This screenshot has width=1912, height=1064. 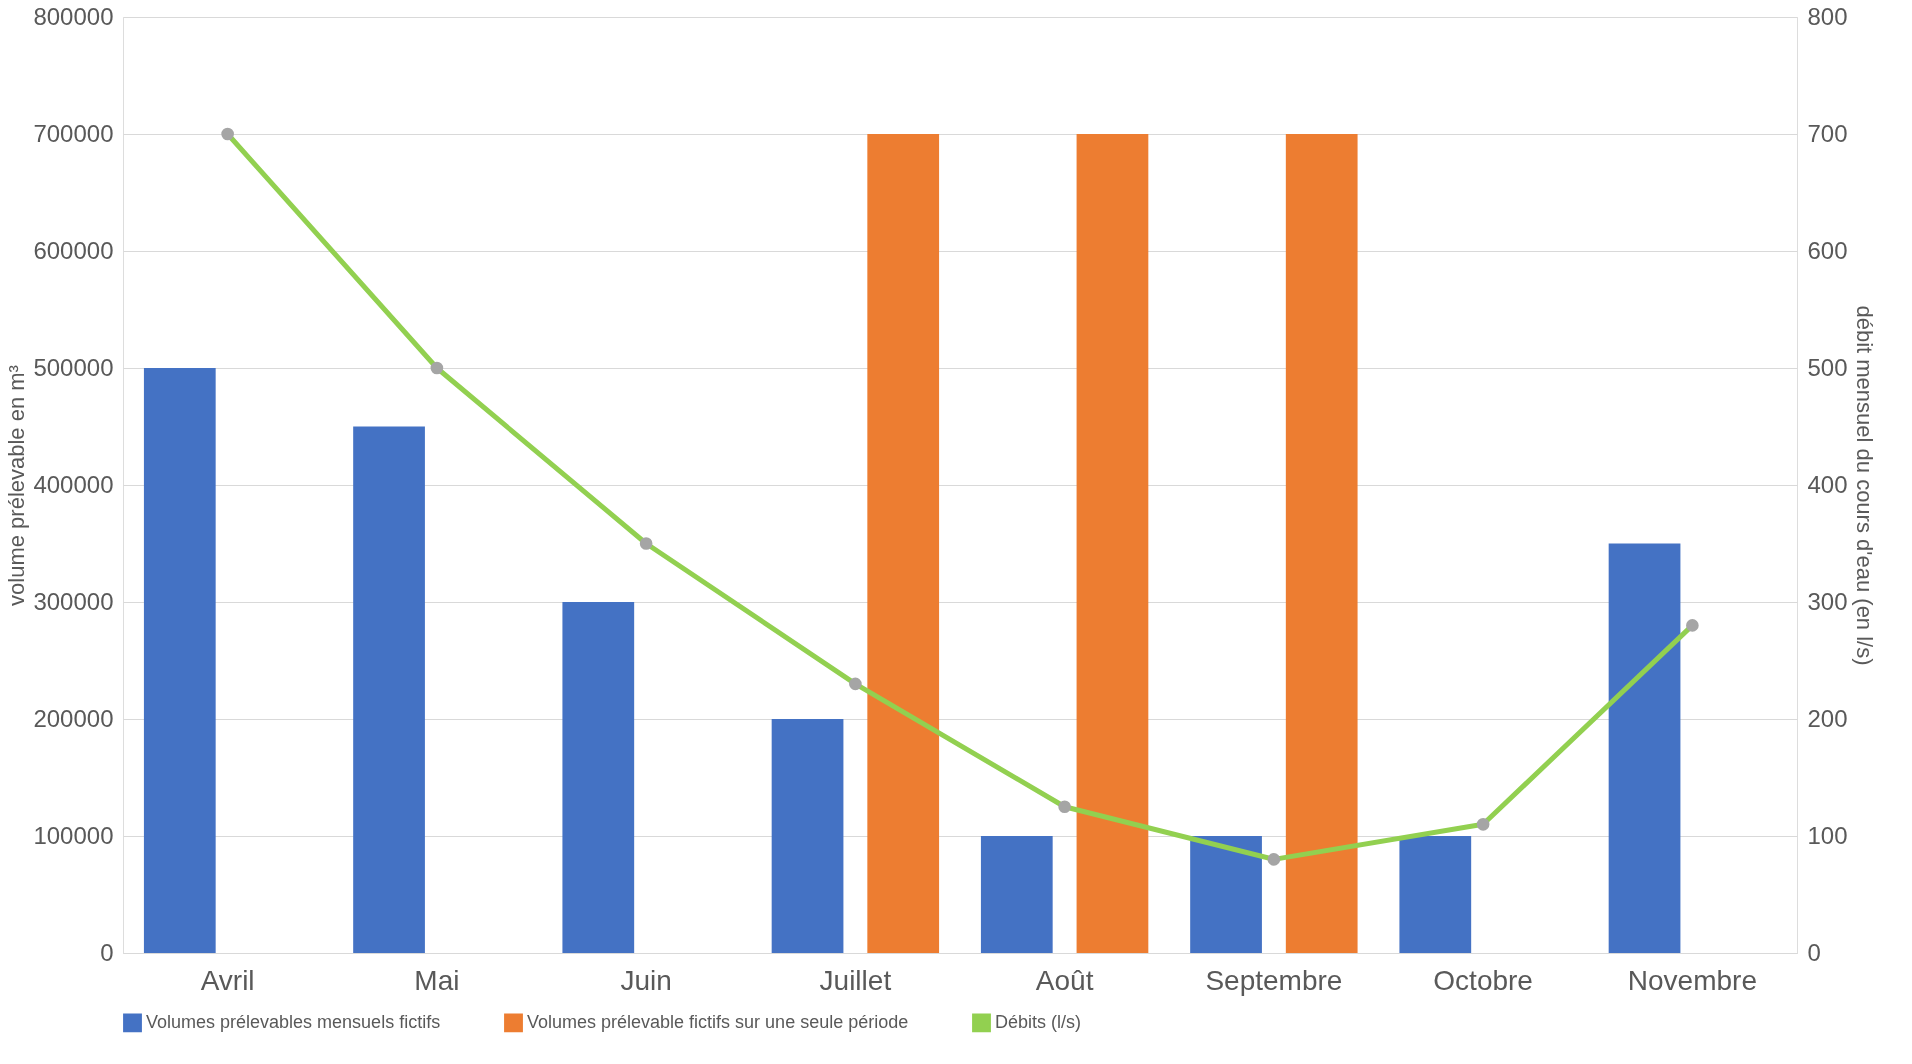 I want to click on y2-tick-label: 600, so click(x=1827, y=250).